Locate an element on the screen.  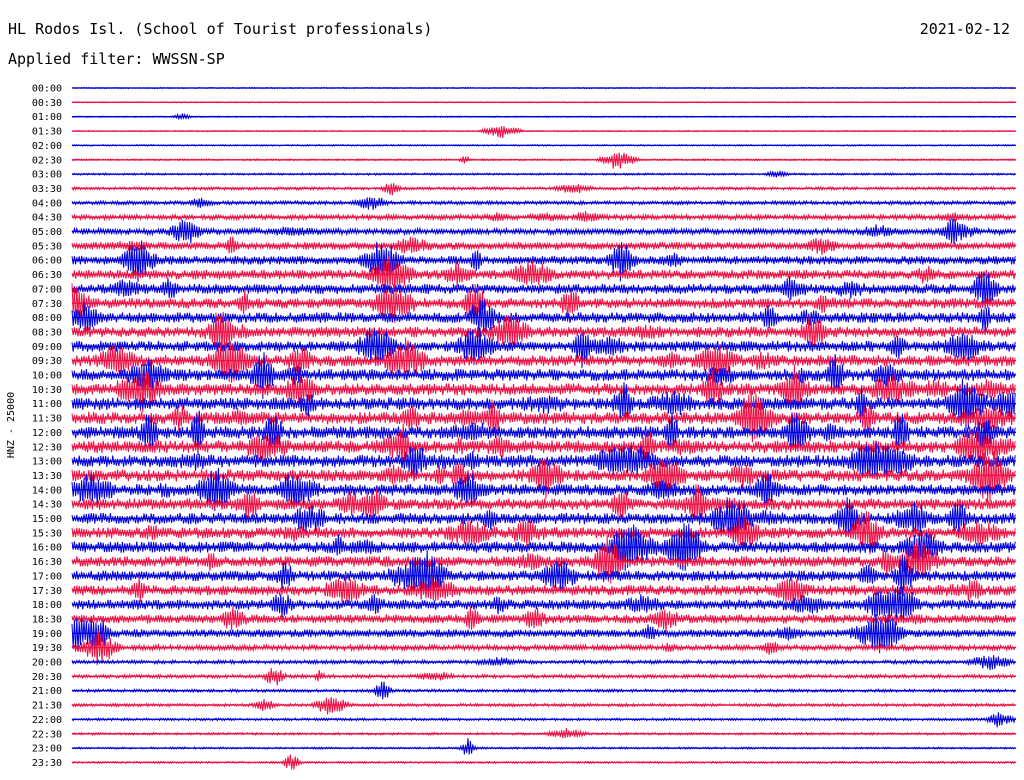
hour-label: 02:30 is located at coordinates (47, 160).